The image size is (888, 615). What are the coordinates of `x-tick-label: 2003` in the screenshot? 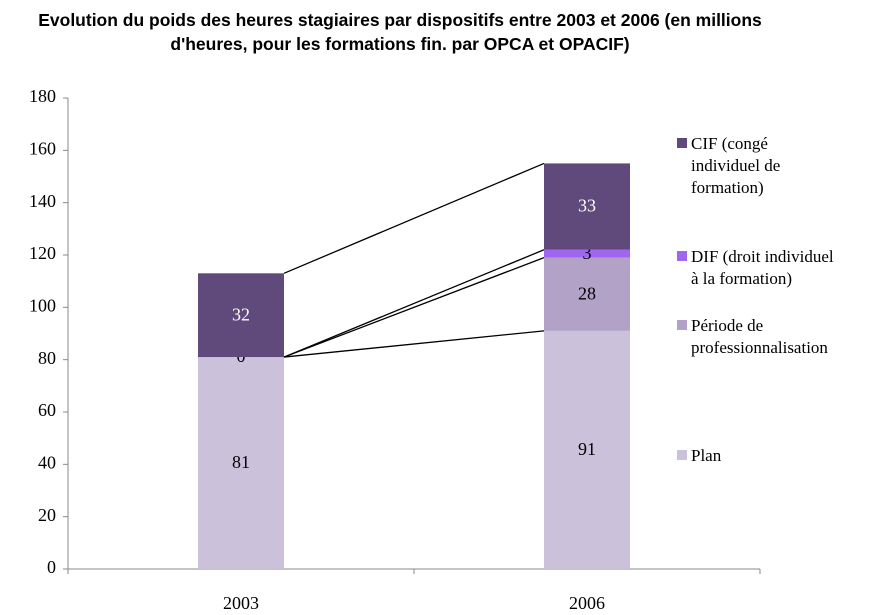 It's located at (241, 603).